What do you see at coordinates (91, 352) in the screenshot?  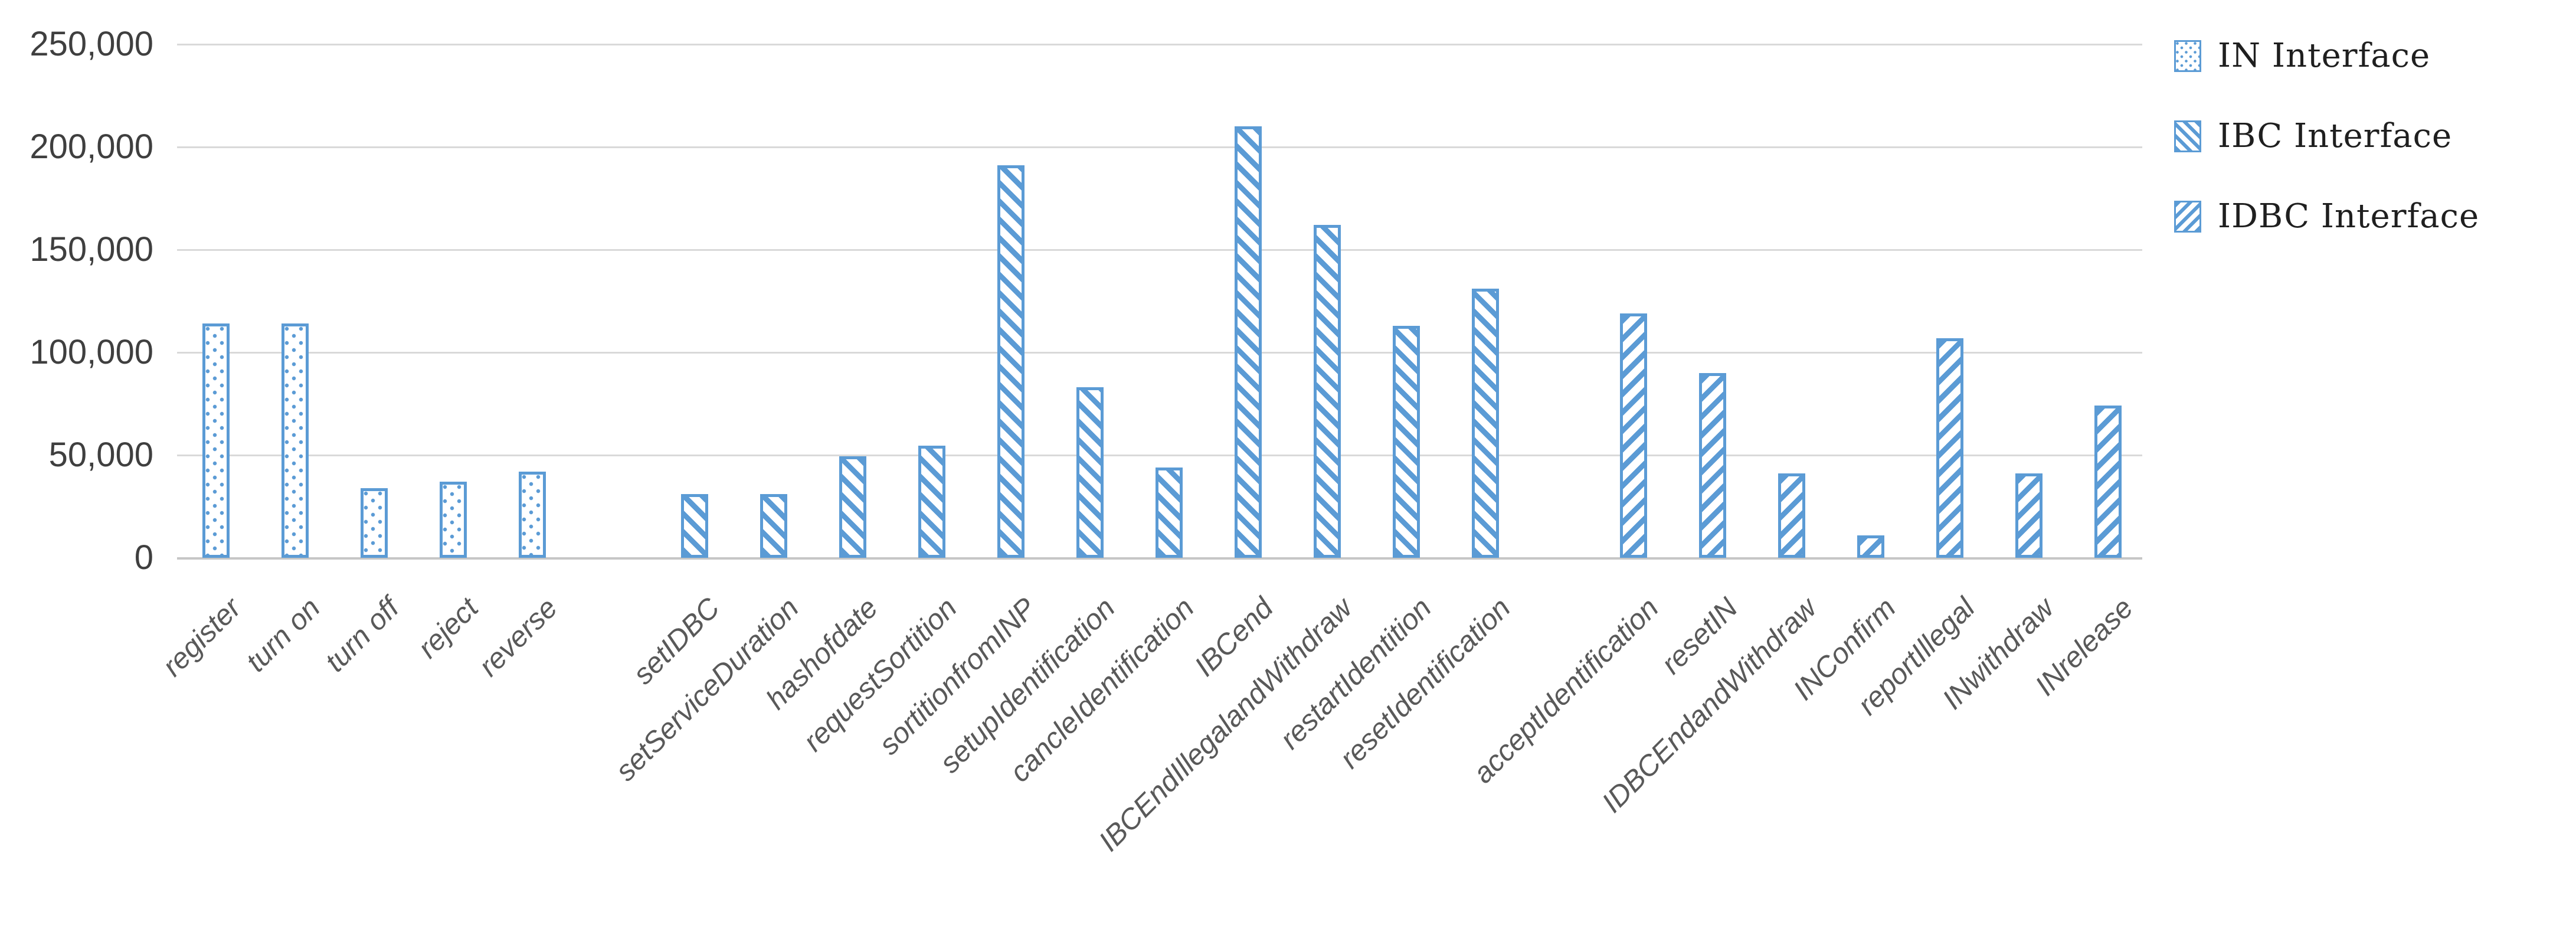 I see `y-tick-label: 100,000` at bounding box center [91, 352].